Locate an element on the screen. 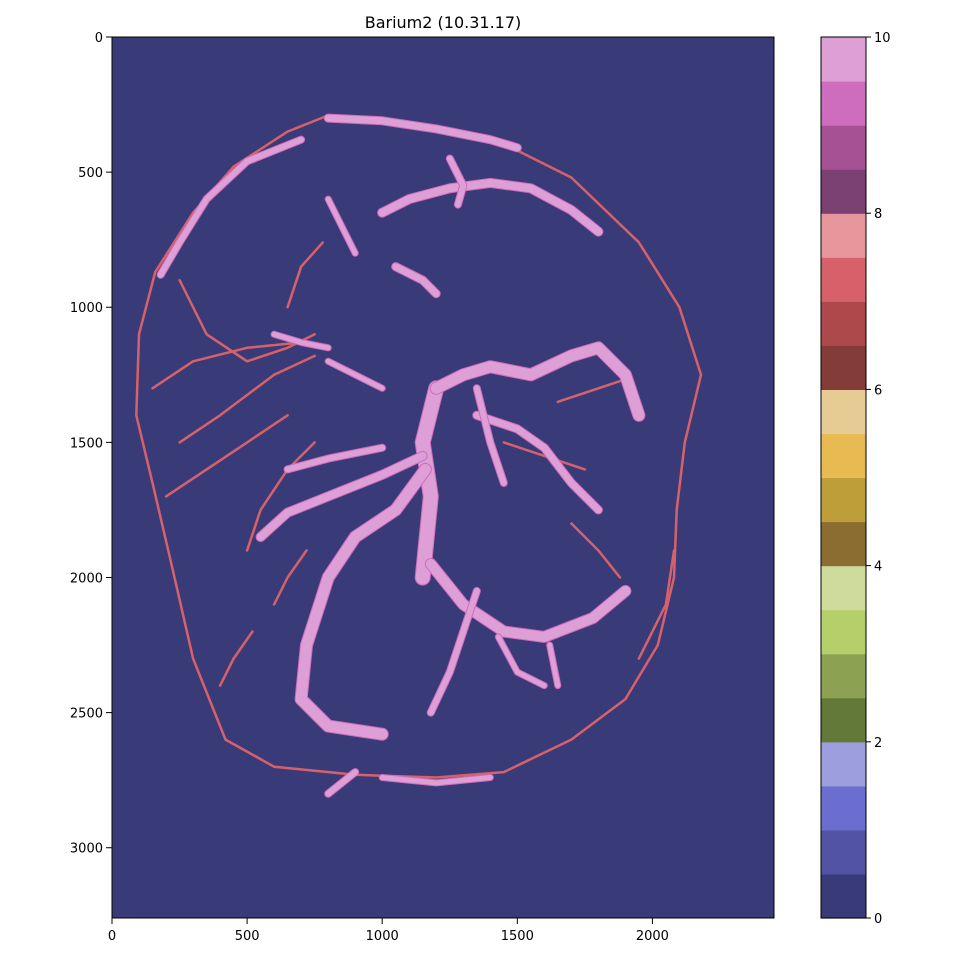  y-tick-label: 0 is located at coordinates (99, 38).